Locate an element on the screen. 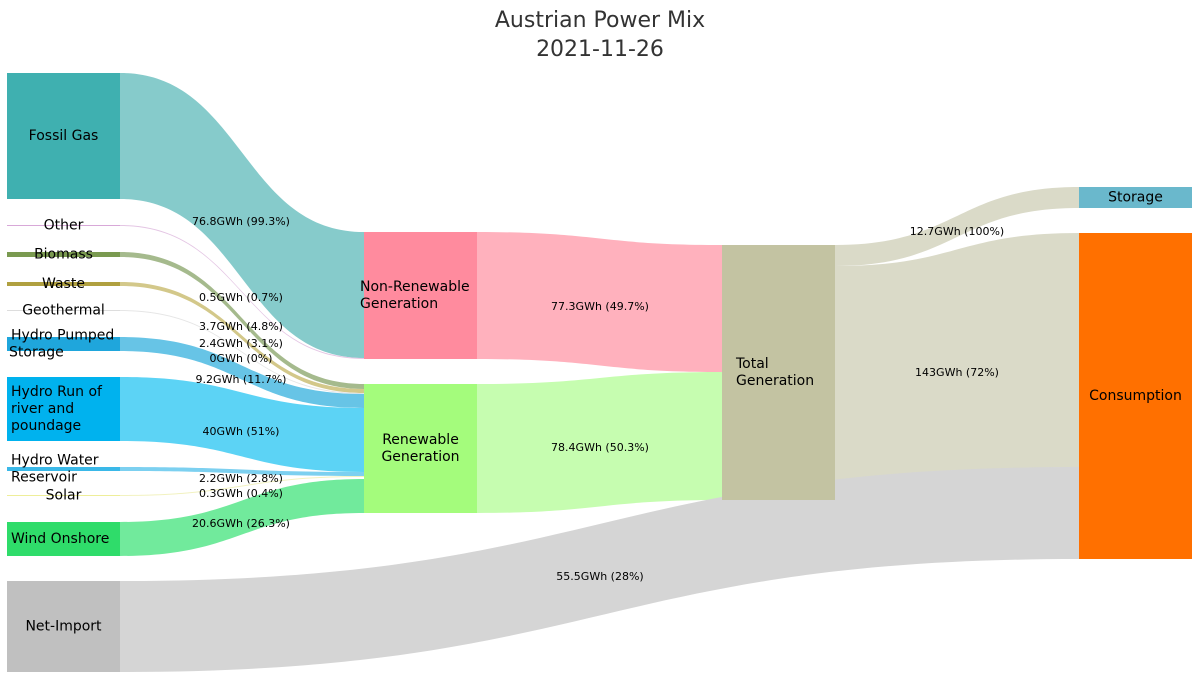  sankey-node-fossil_gas is located at coordinates (63, 136).